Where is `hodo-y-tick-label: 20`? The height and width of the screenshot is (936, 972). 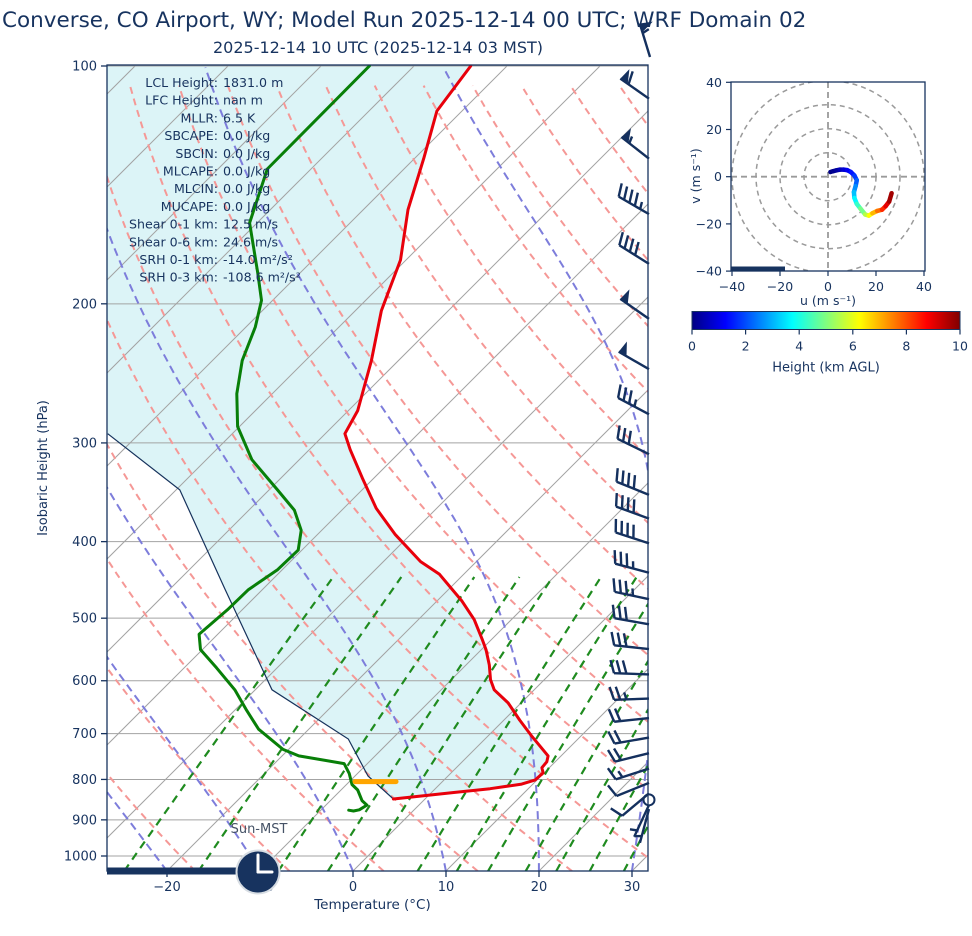
hodo-y-tick-label: 20 is located at coordinates (714, 129).